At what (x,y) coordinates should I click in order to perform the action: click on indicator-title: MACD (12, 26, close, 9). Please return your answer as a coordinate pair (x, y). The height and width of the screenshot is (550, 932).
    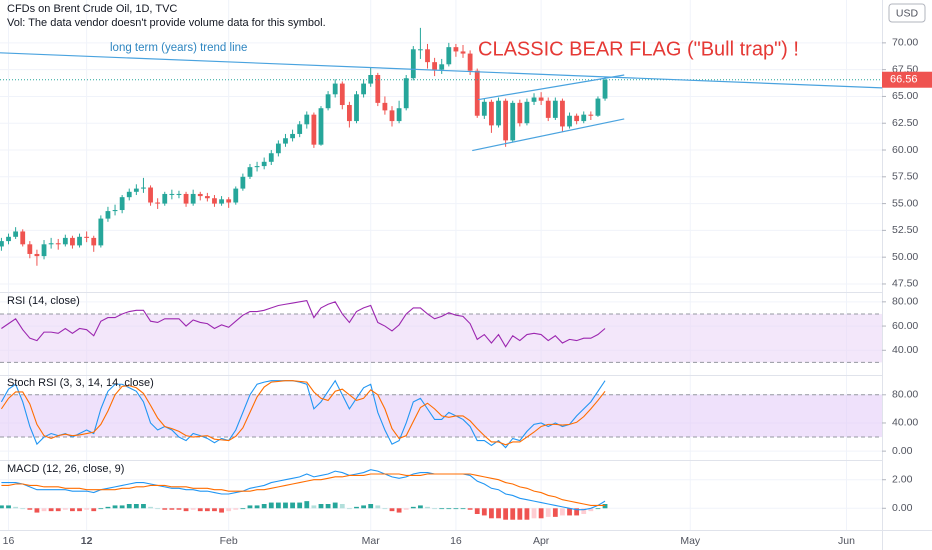
    Looking at the image, I should click on (65, 469).